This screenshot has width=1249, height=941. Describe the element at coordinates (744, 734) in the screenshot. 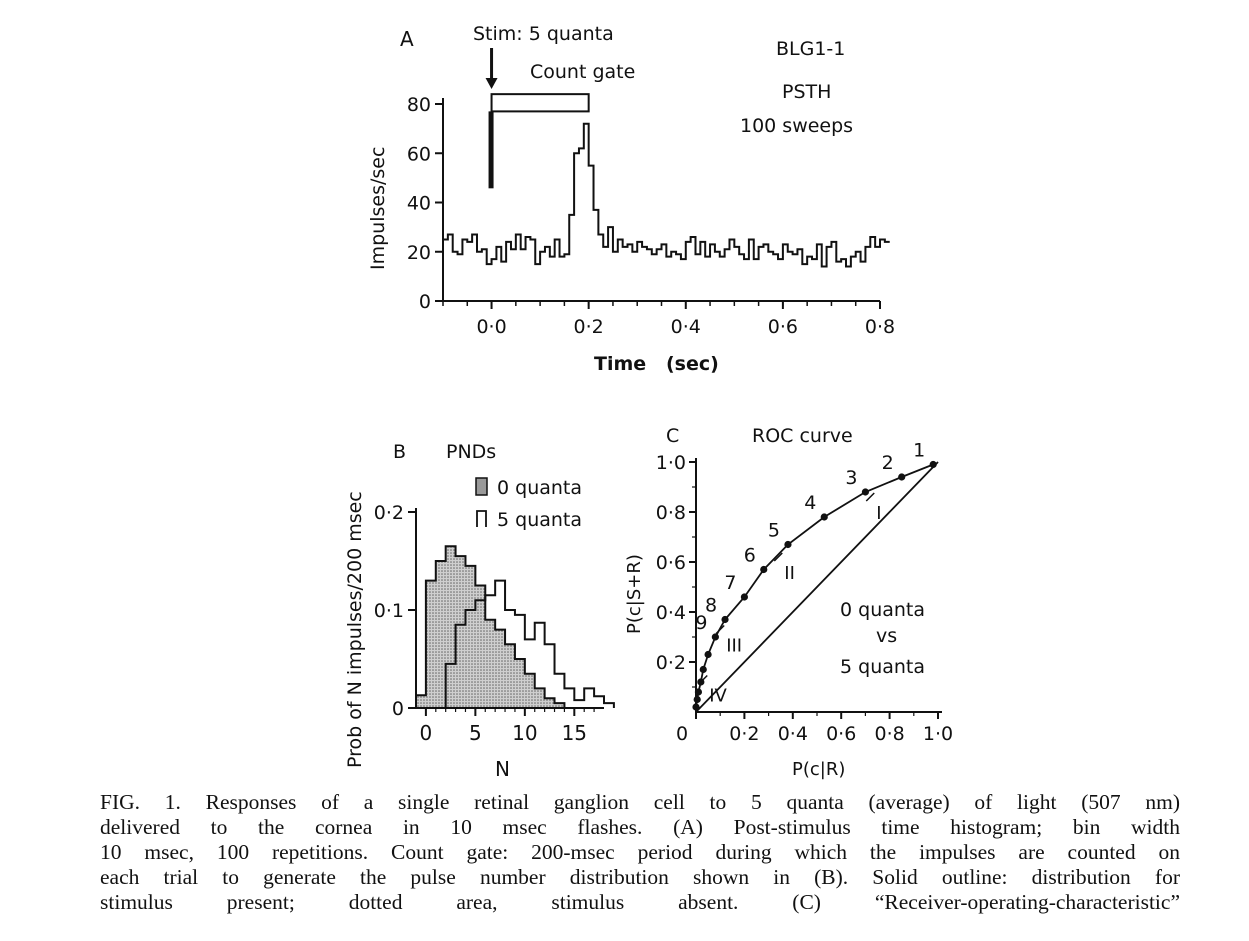

I see `c-xtick-label: 0·2` at that location.